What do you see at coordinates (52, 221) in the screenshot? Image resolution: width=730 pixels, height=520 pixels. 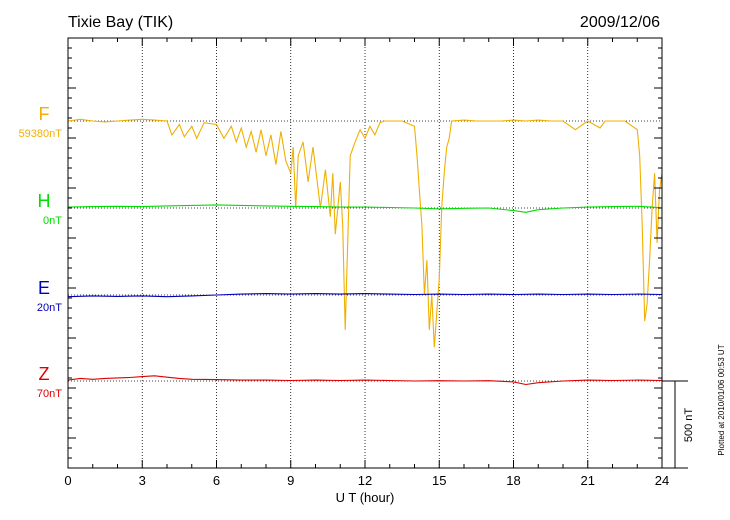 I see `series-baseline-h: 0nT` at bounding box center [52, 221].